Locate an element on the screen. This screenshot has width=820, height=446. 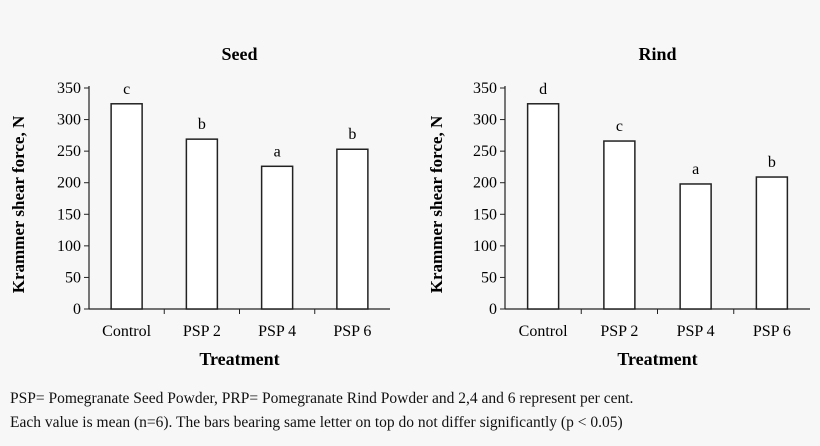
chart-title: Seed is located at coordinates (240, 54).